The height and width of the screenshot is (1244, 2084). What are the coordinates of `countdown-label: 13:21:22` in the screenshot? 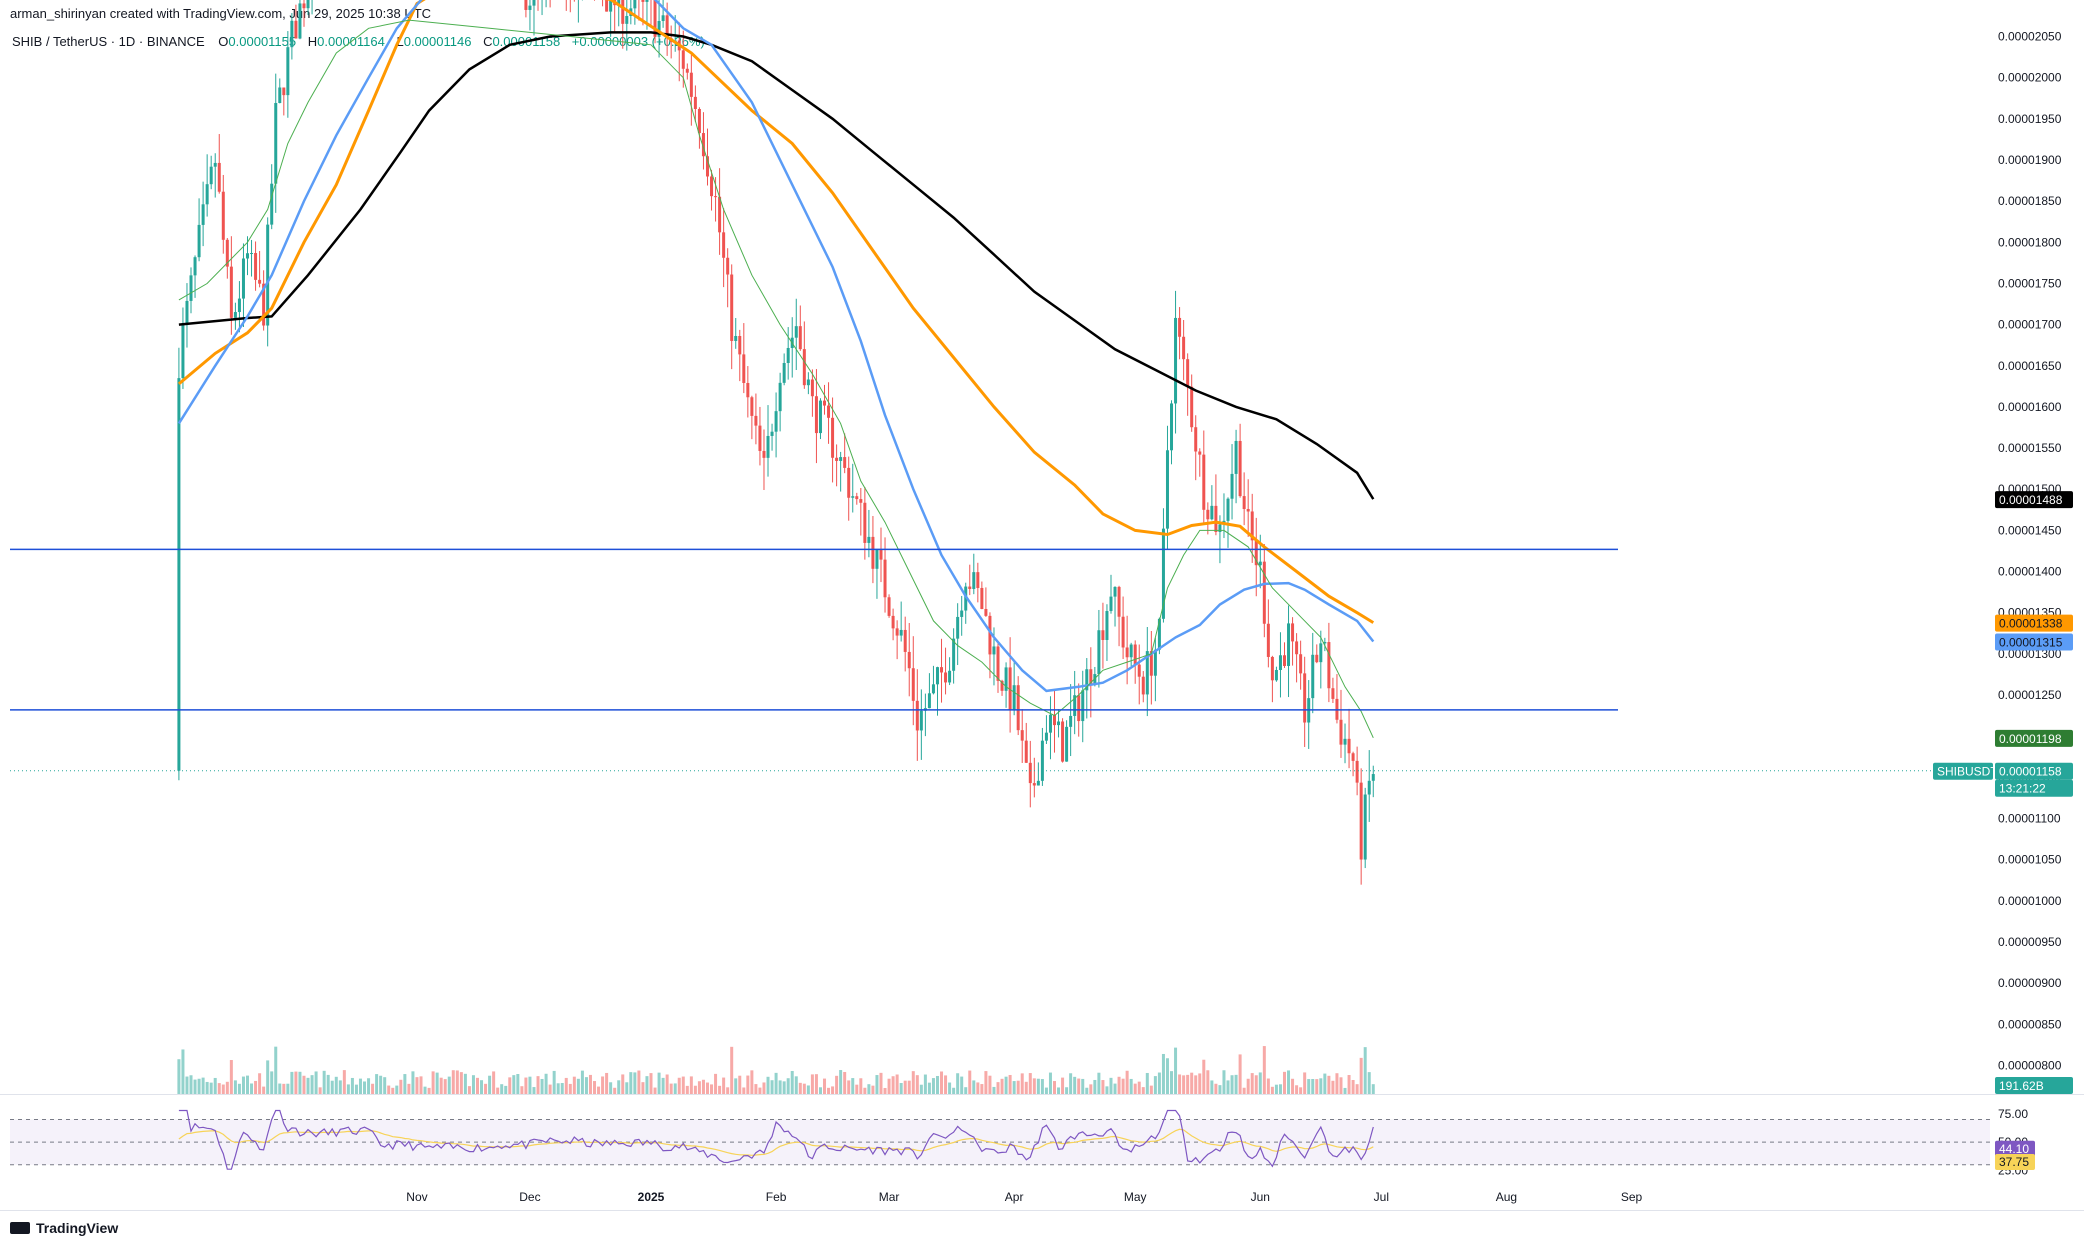 It's located at (2022, 789).